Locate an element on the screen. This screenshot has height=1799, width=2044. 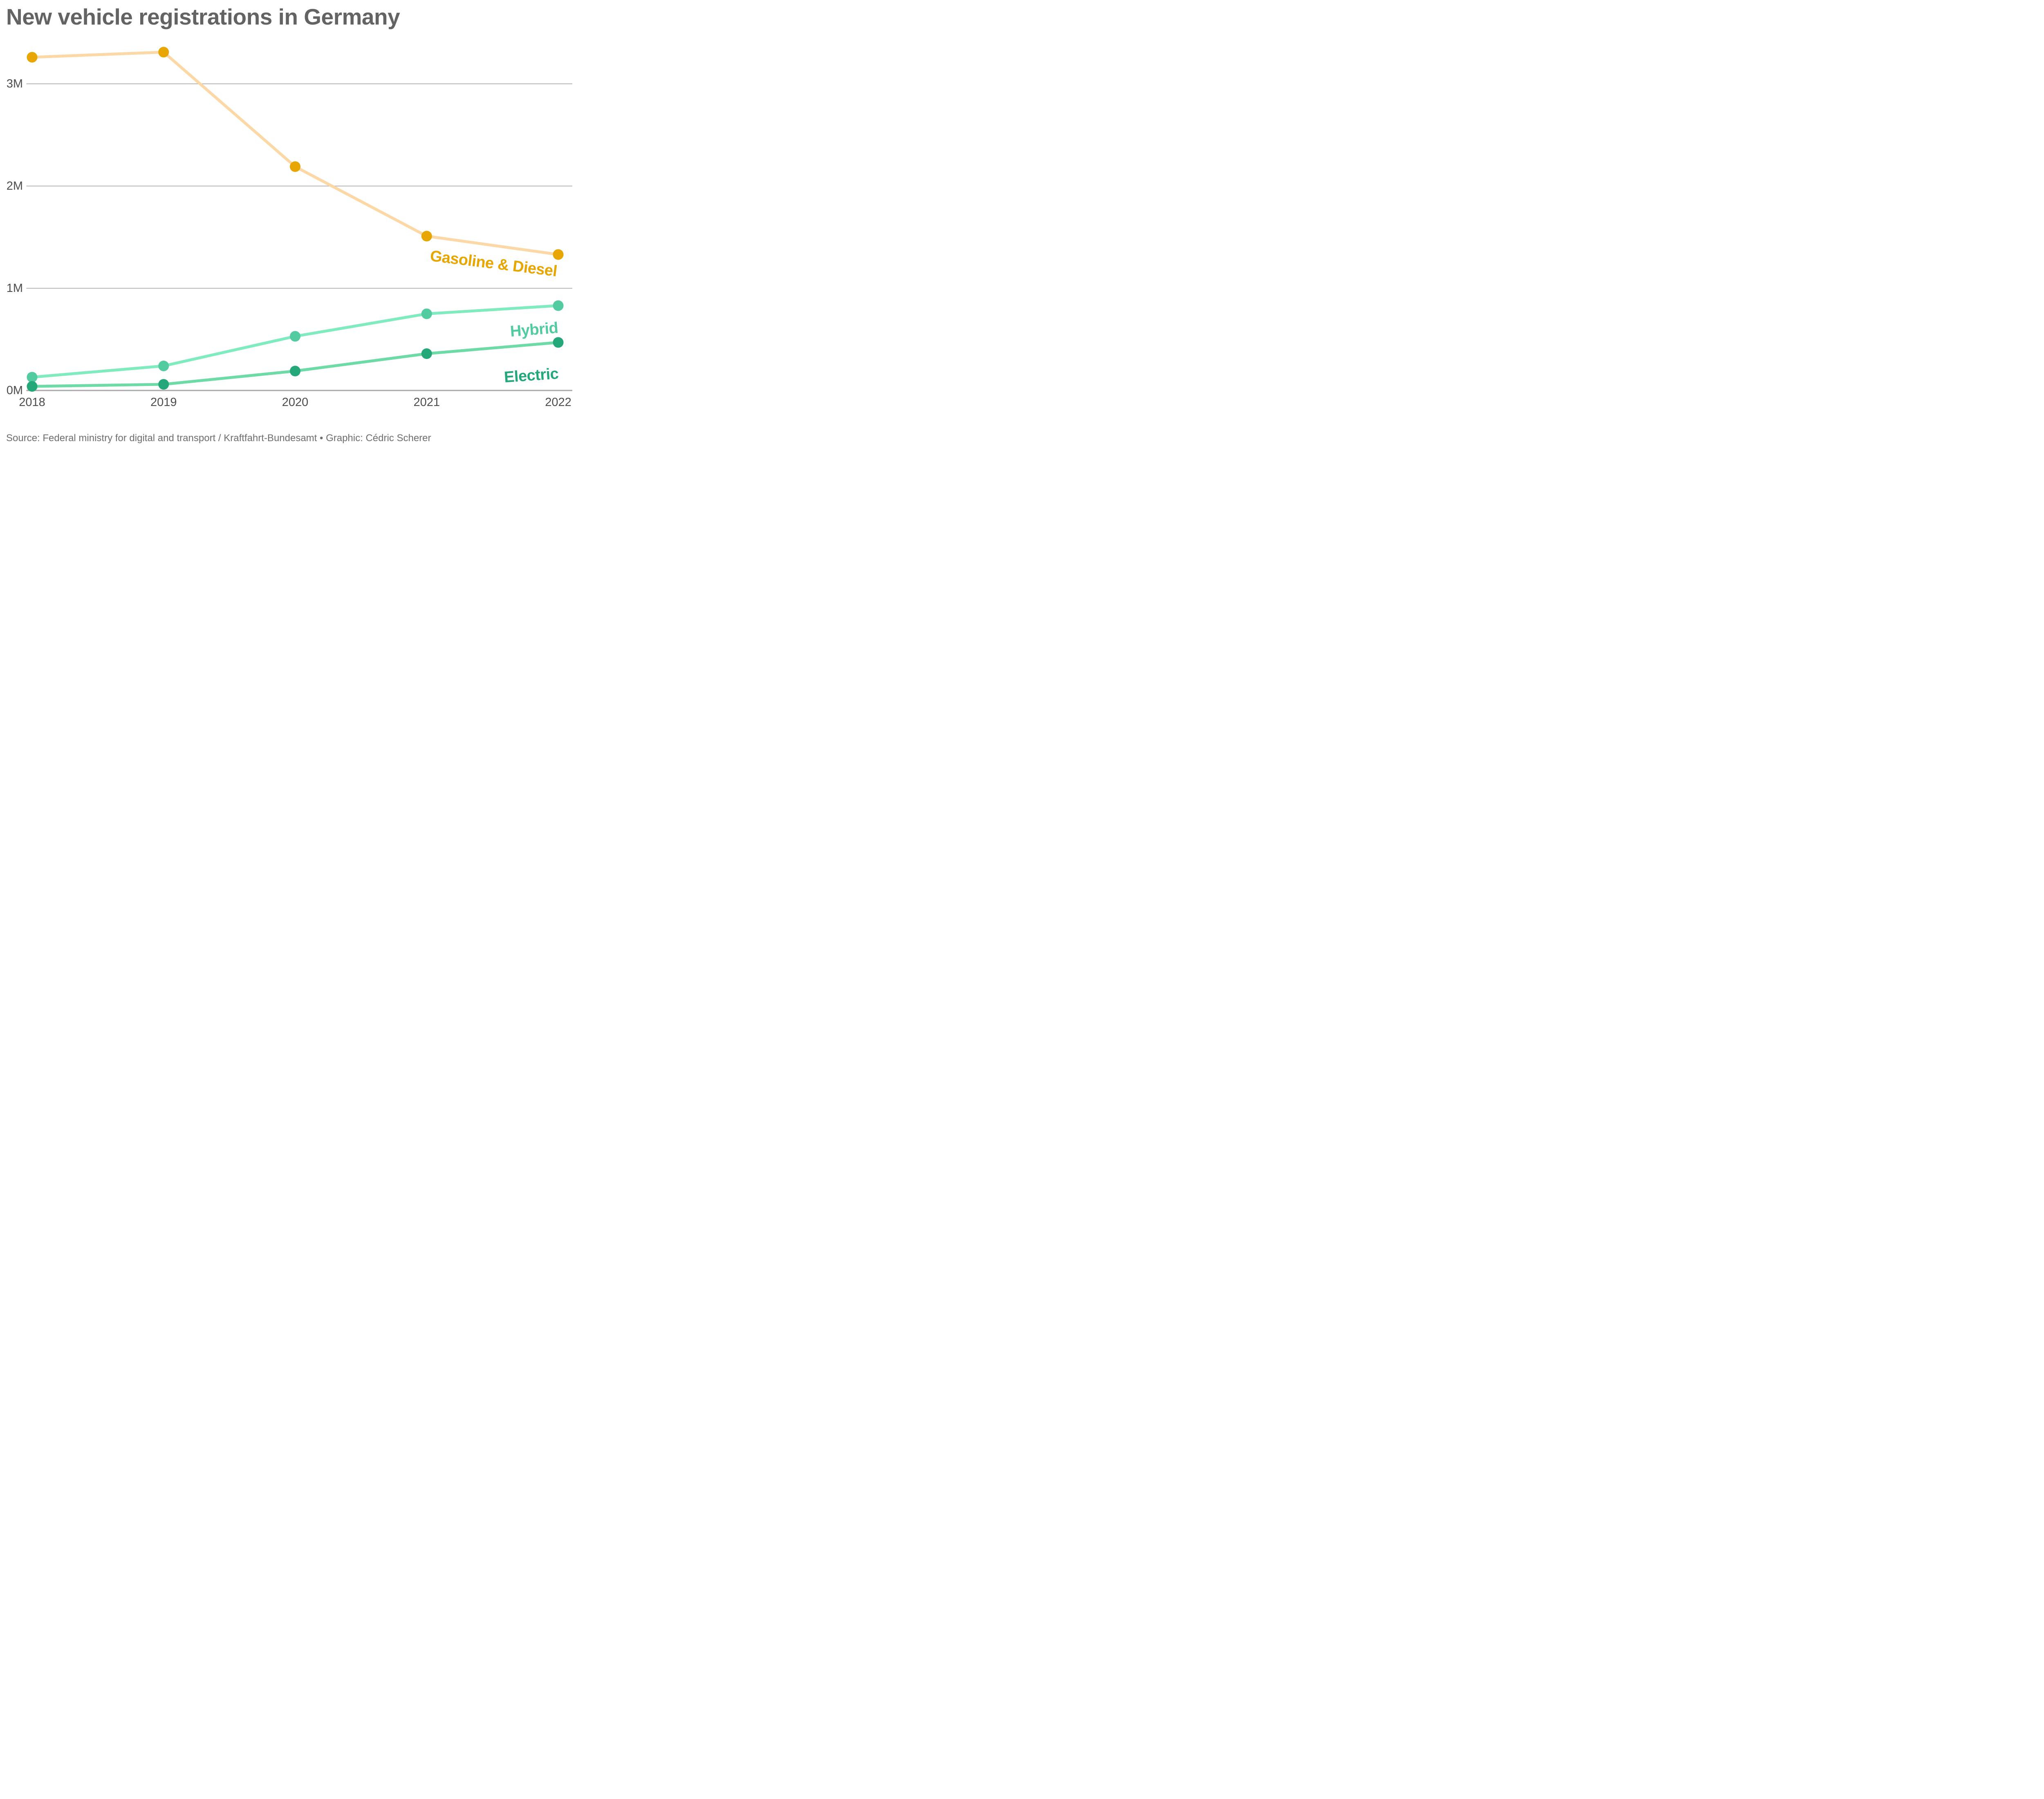
series-point-electric-2018 is located at coordinates (32, 387).